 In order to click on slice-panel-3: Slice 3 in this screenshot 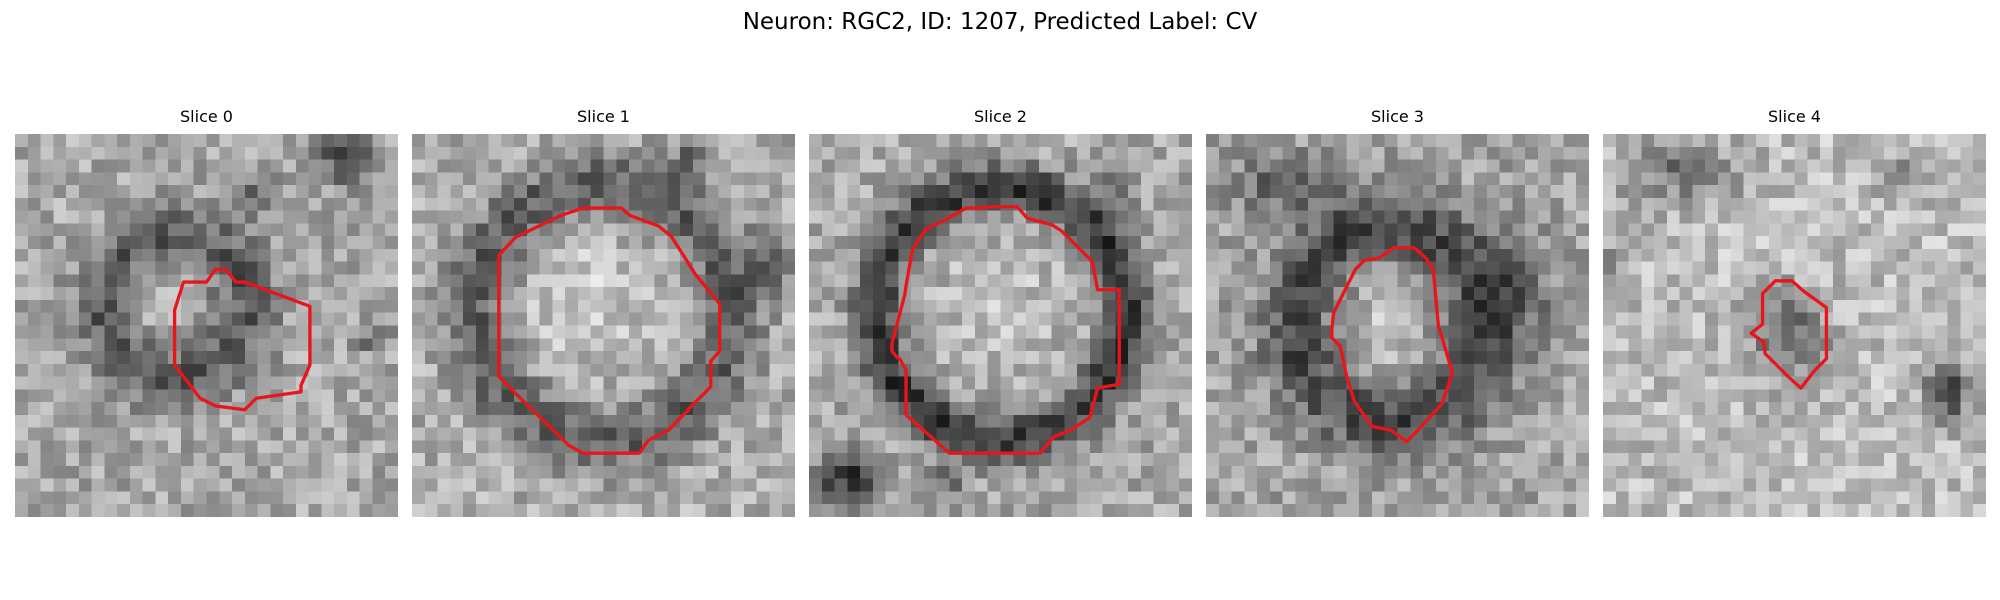, I will do `click(1397, 311)`.